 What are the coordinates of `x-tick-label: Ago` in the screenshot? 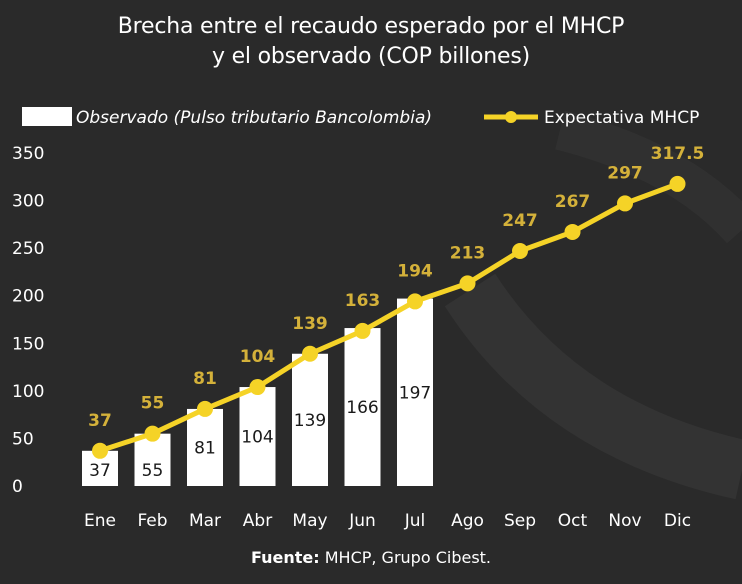 It's located at (467, 521).